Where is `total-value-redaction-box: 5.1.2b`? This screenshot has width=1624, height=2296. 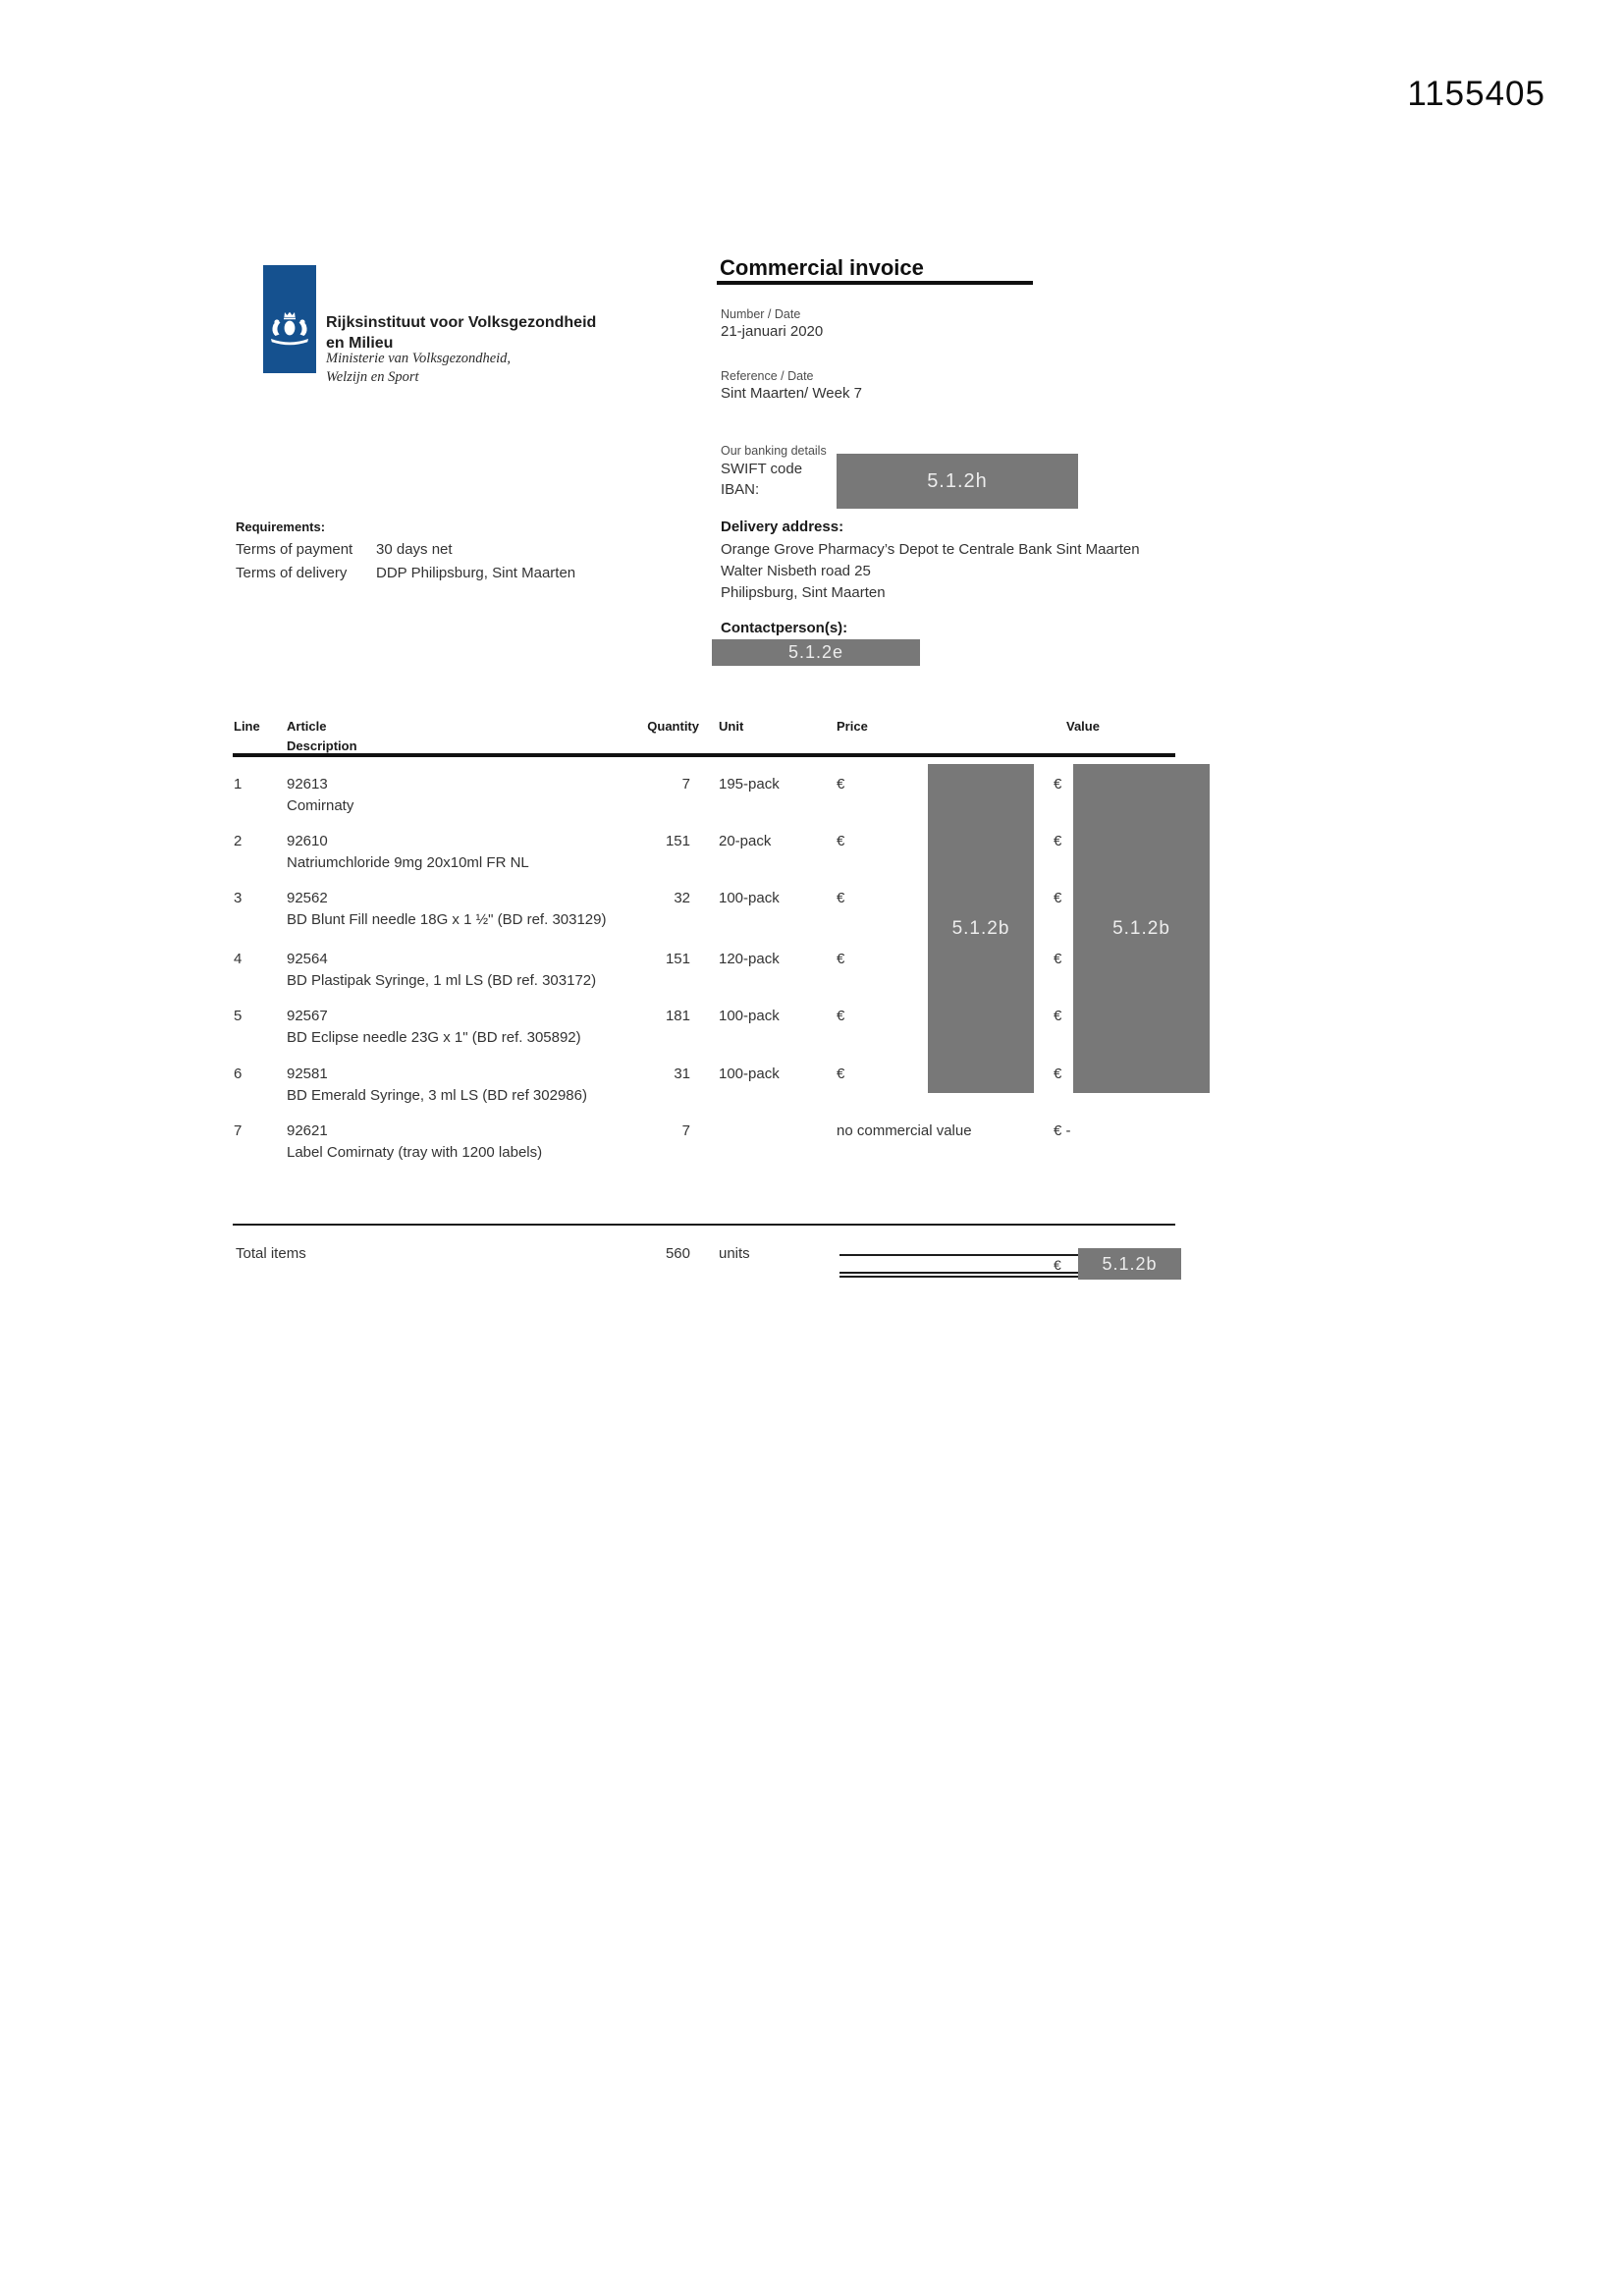
total-value-redaction-box: 5.1.2b is located at coordinates (1129, 1264).